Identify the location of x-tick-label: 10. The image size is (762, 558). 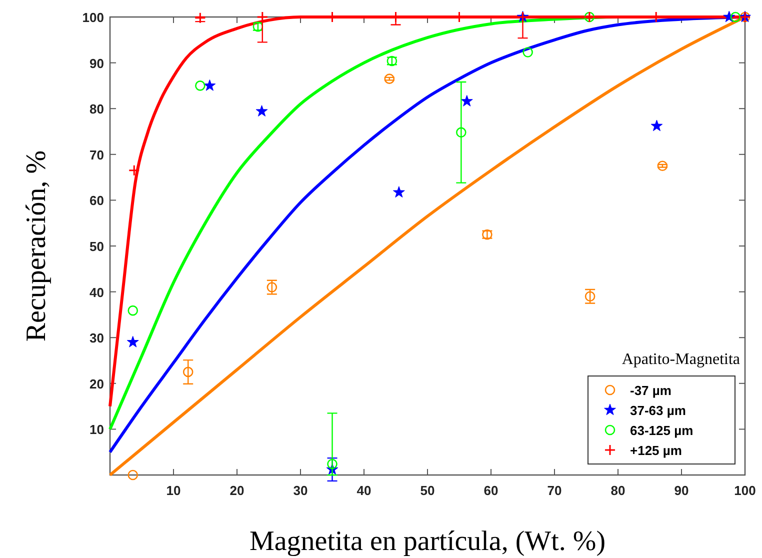
(173, 490).